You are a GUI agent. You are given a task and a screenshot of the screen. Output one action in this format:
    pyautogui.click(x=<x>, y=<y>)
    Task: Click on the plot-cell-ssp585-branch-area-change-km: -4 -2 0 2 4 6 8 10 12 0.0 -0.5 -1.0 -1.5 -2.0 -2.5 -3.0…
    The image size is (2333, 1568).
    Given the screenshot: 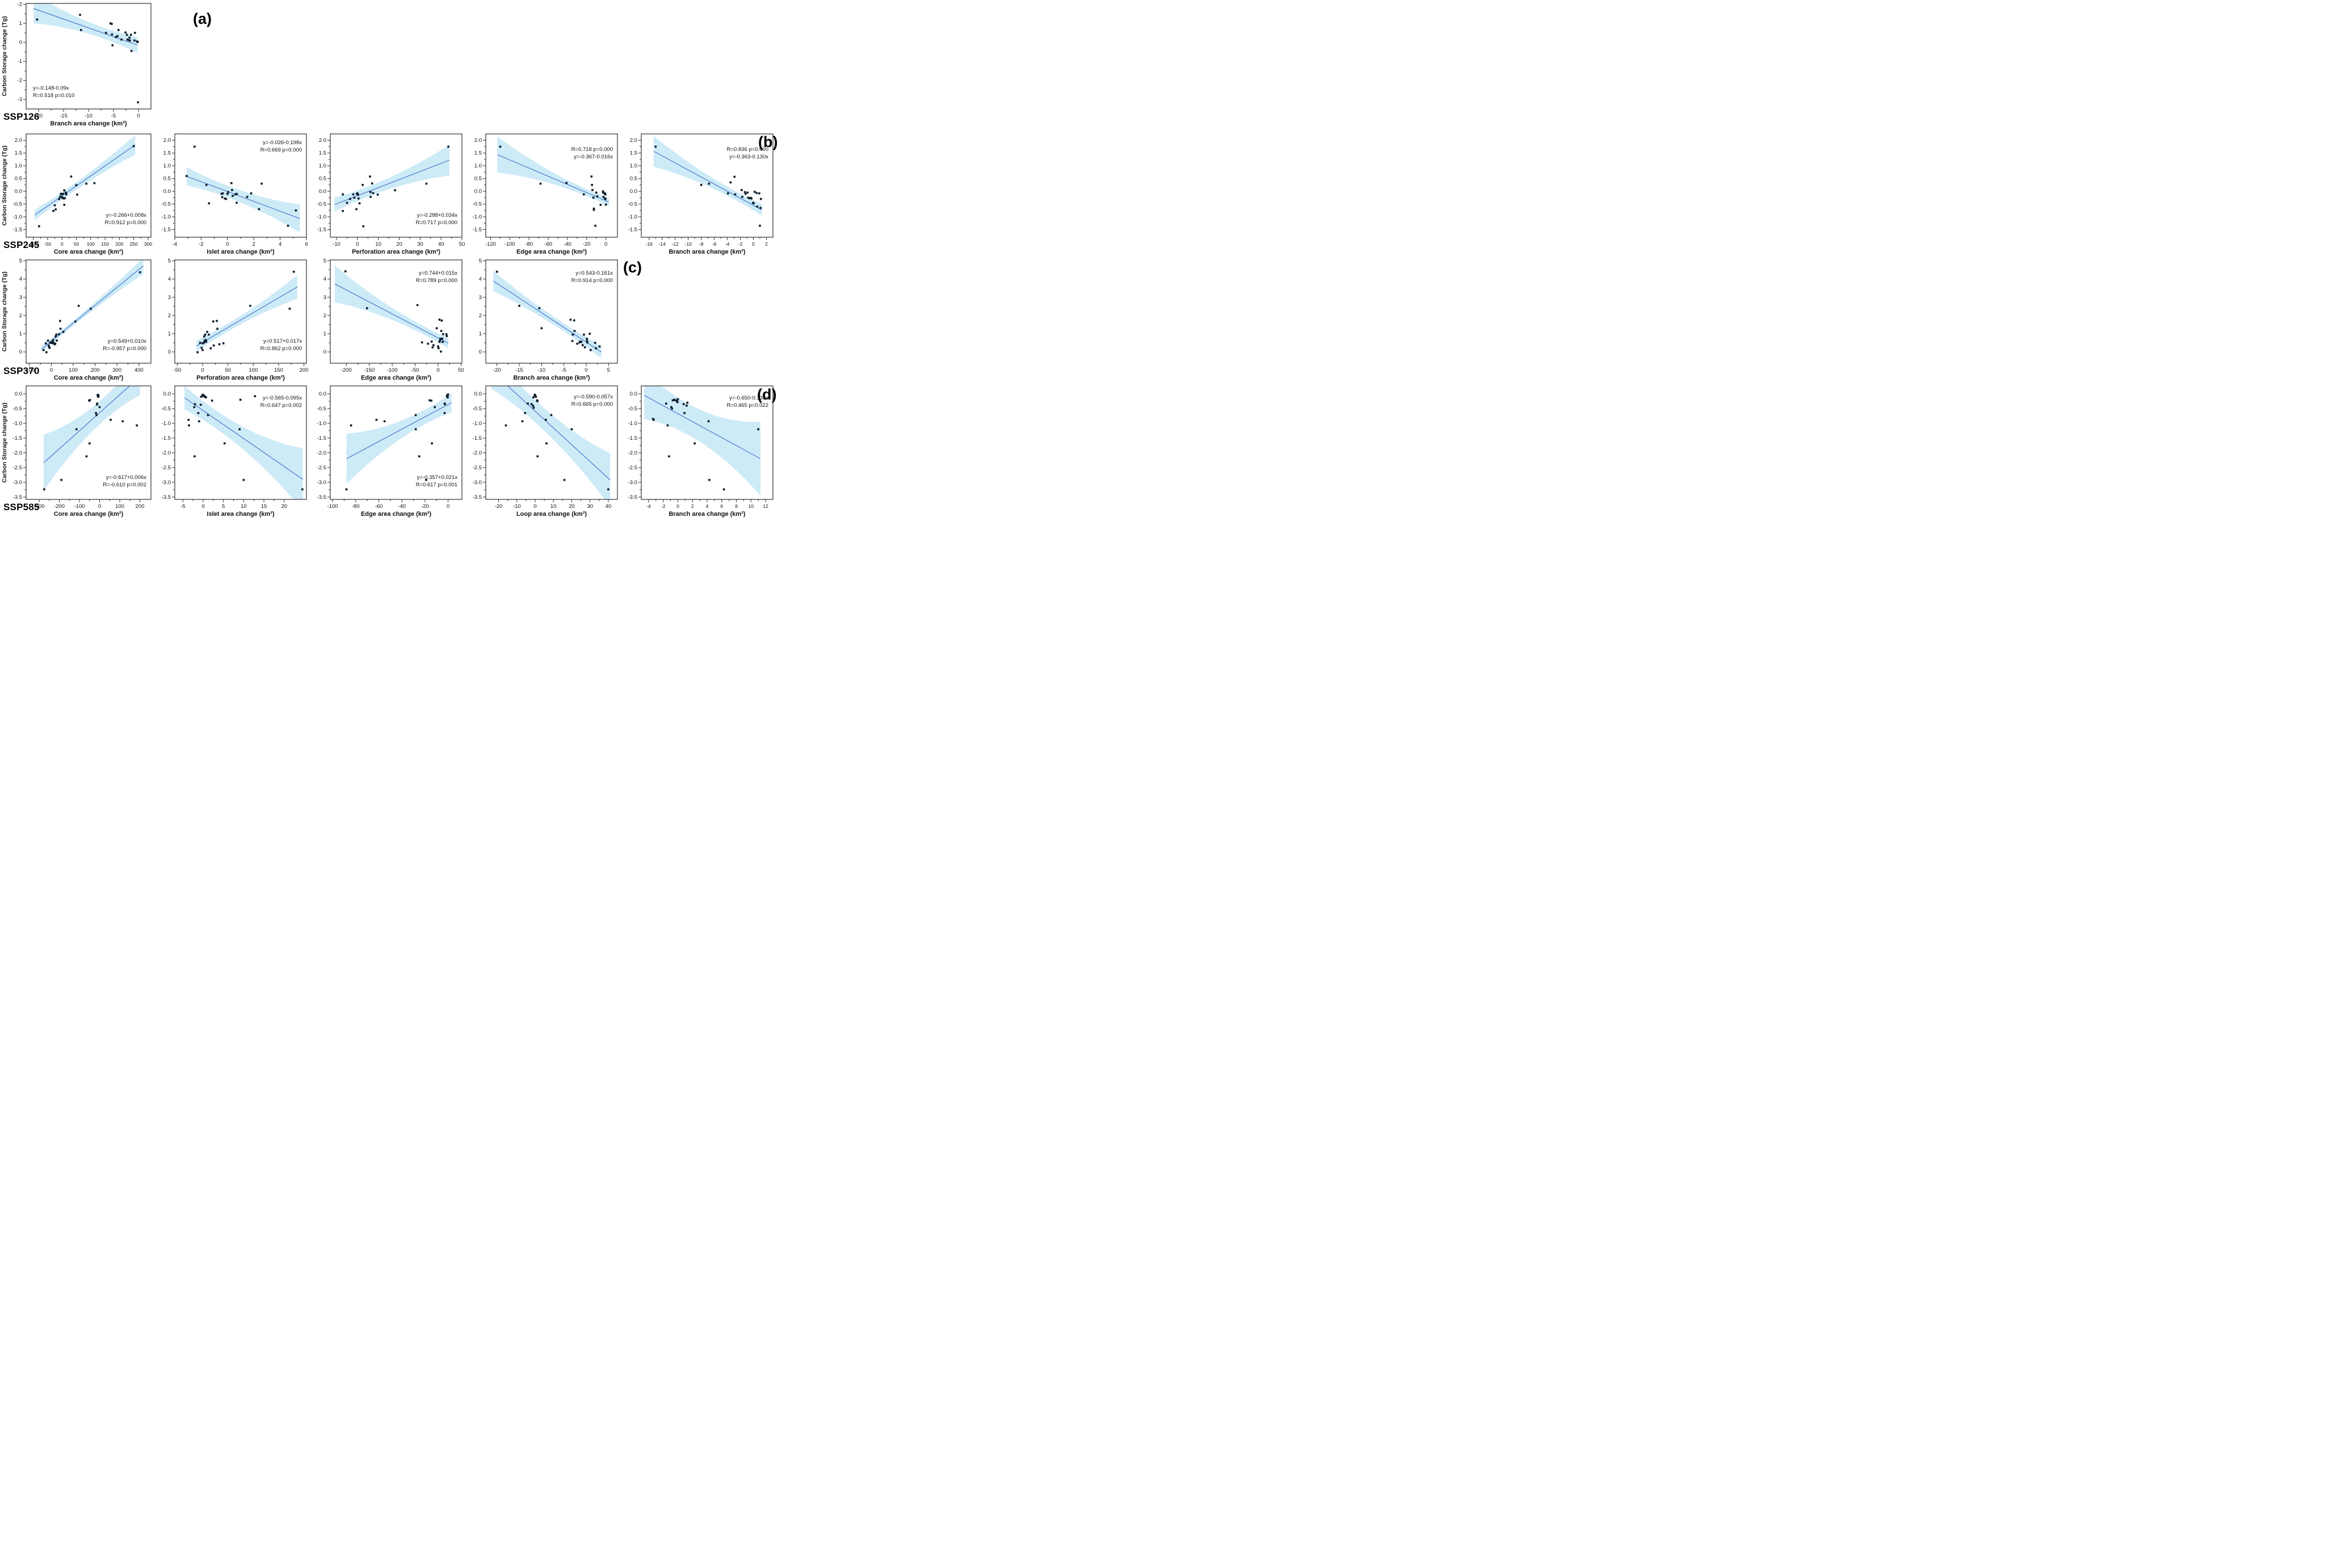 What is the action you would take?
    pyautogui.click(x=699, y=452)
    